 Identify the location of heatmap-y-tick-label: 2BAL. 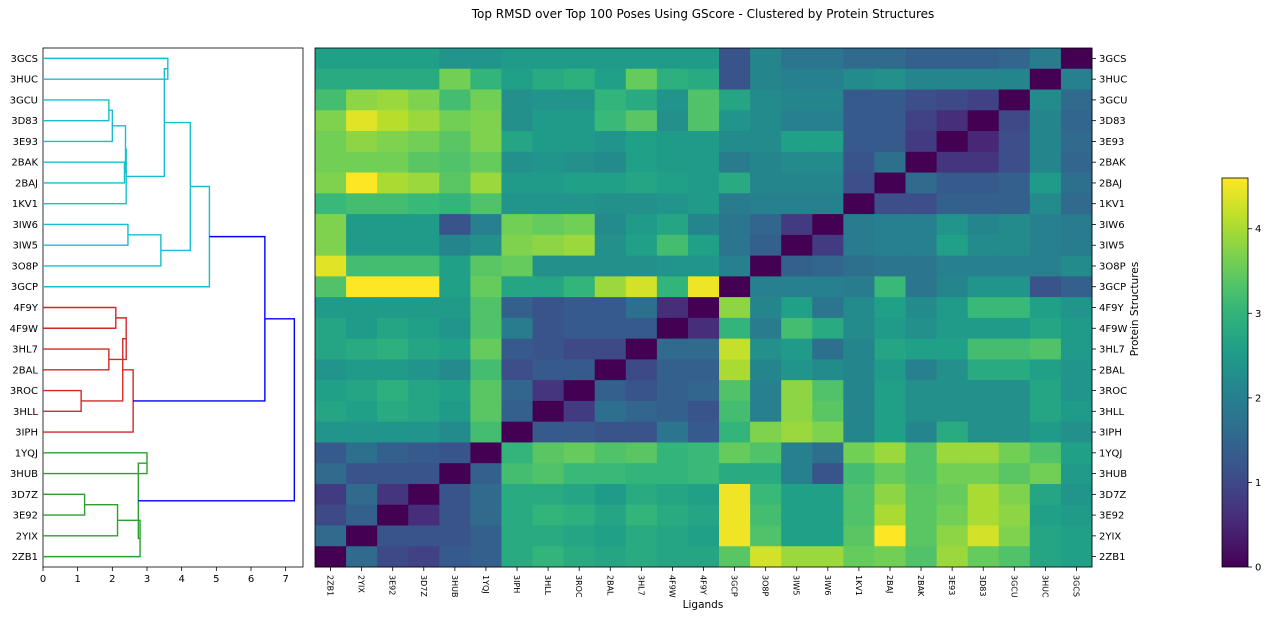
(1112, 370).